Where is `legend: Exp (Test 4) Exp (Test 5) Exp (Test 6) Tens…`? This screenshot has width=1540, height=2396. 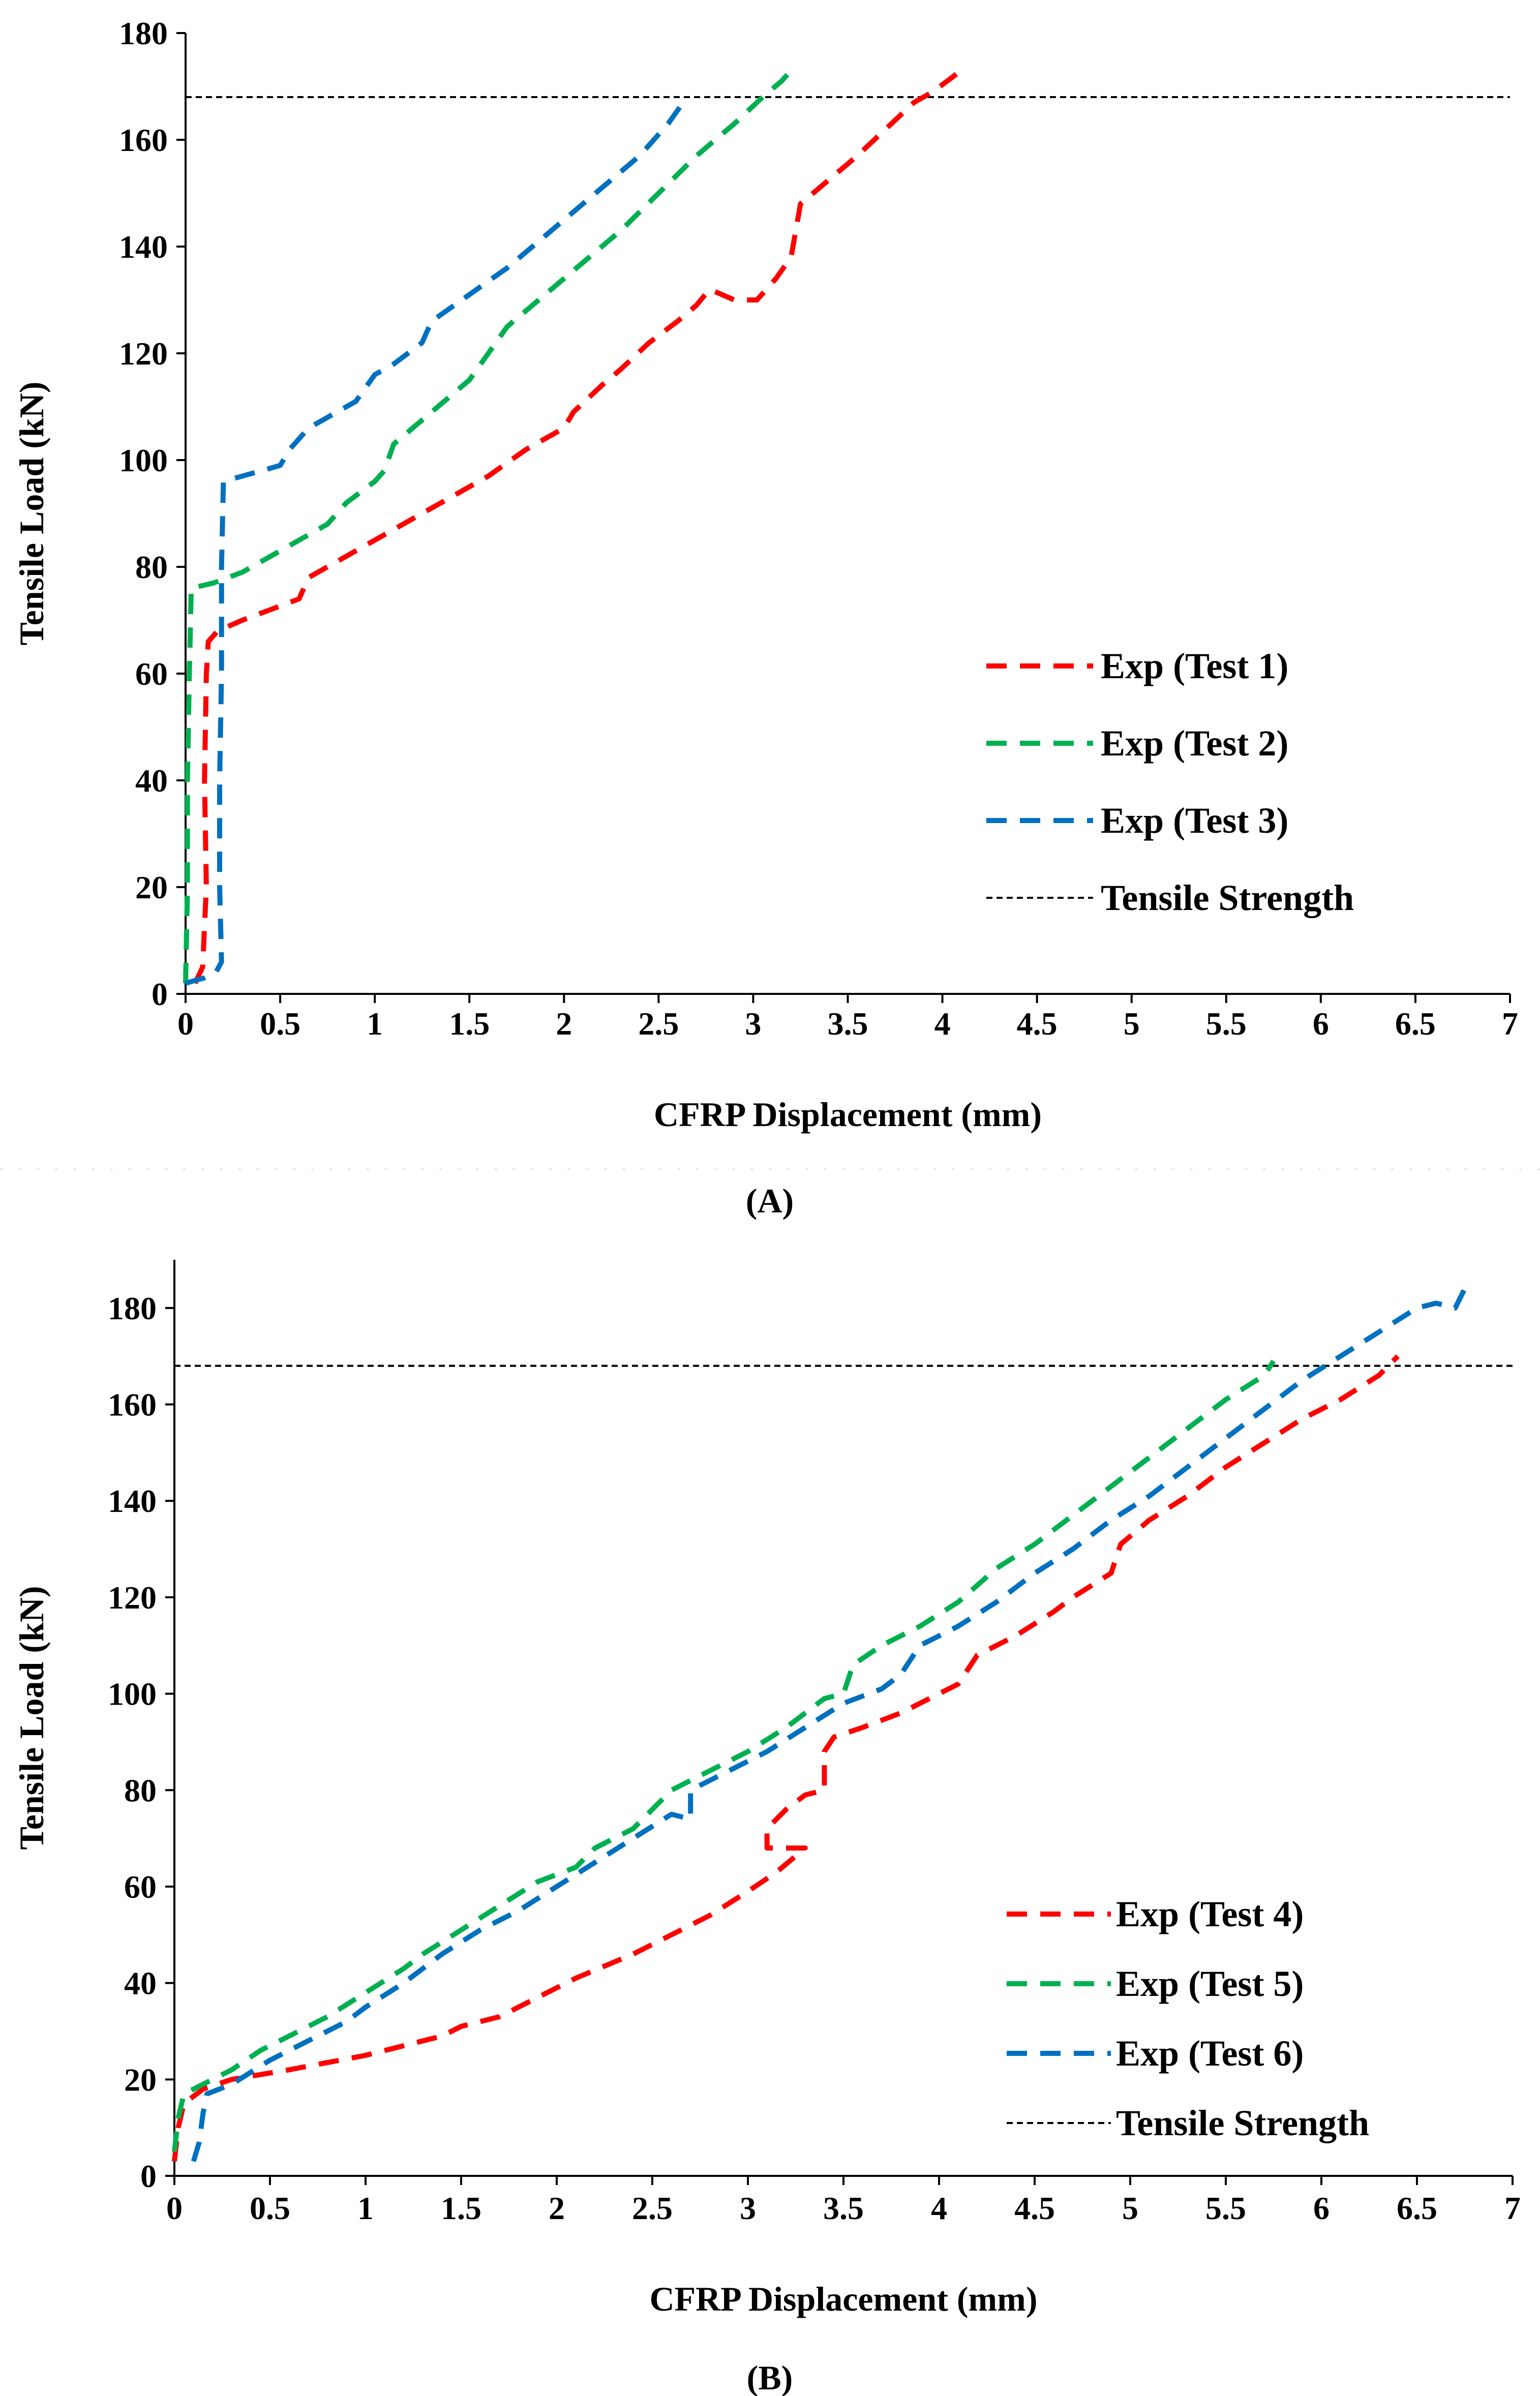
legend: Exp (Test 4) Exp (Test 5) Exp (Test 6) Tens… is located at coordinates (1188, 2018).